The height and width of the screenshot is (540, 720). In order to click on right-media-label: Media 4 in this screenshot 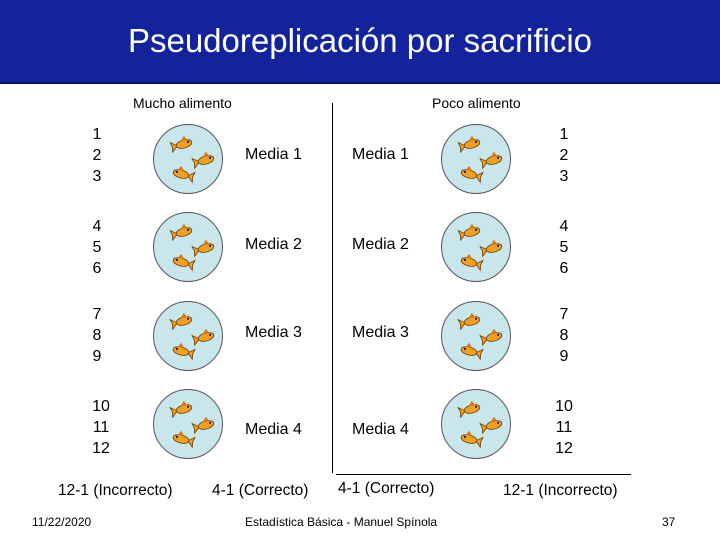, I will do `click(380, 429)`.